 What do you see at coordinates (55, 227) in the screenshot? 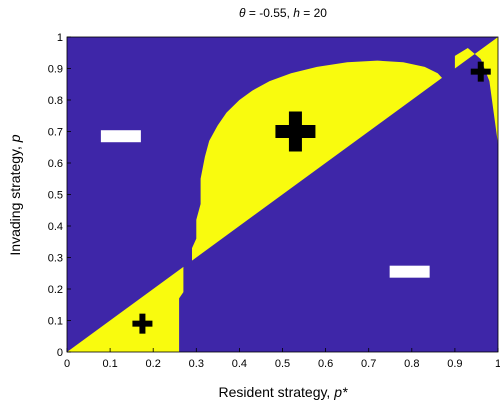
I see `y-tick-label: 0.4` at bounding box center [55, 227].